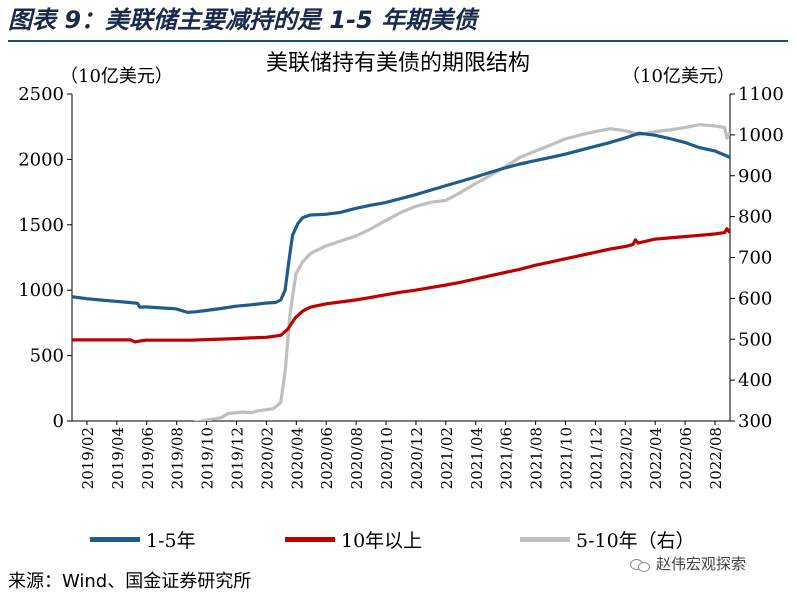 The image size is (796, 597). Describe the element at coordinates (327, 458) in the screenshot. I see `x-tick-label: 2020/06` at that location.